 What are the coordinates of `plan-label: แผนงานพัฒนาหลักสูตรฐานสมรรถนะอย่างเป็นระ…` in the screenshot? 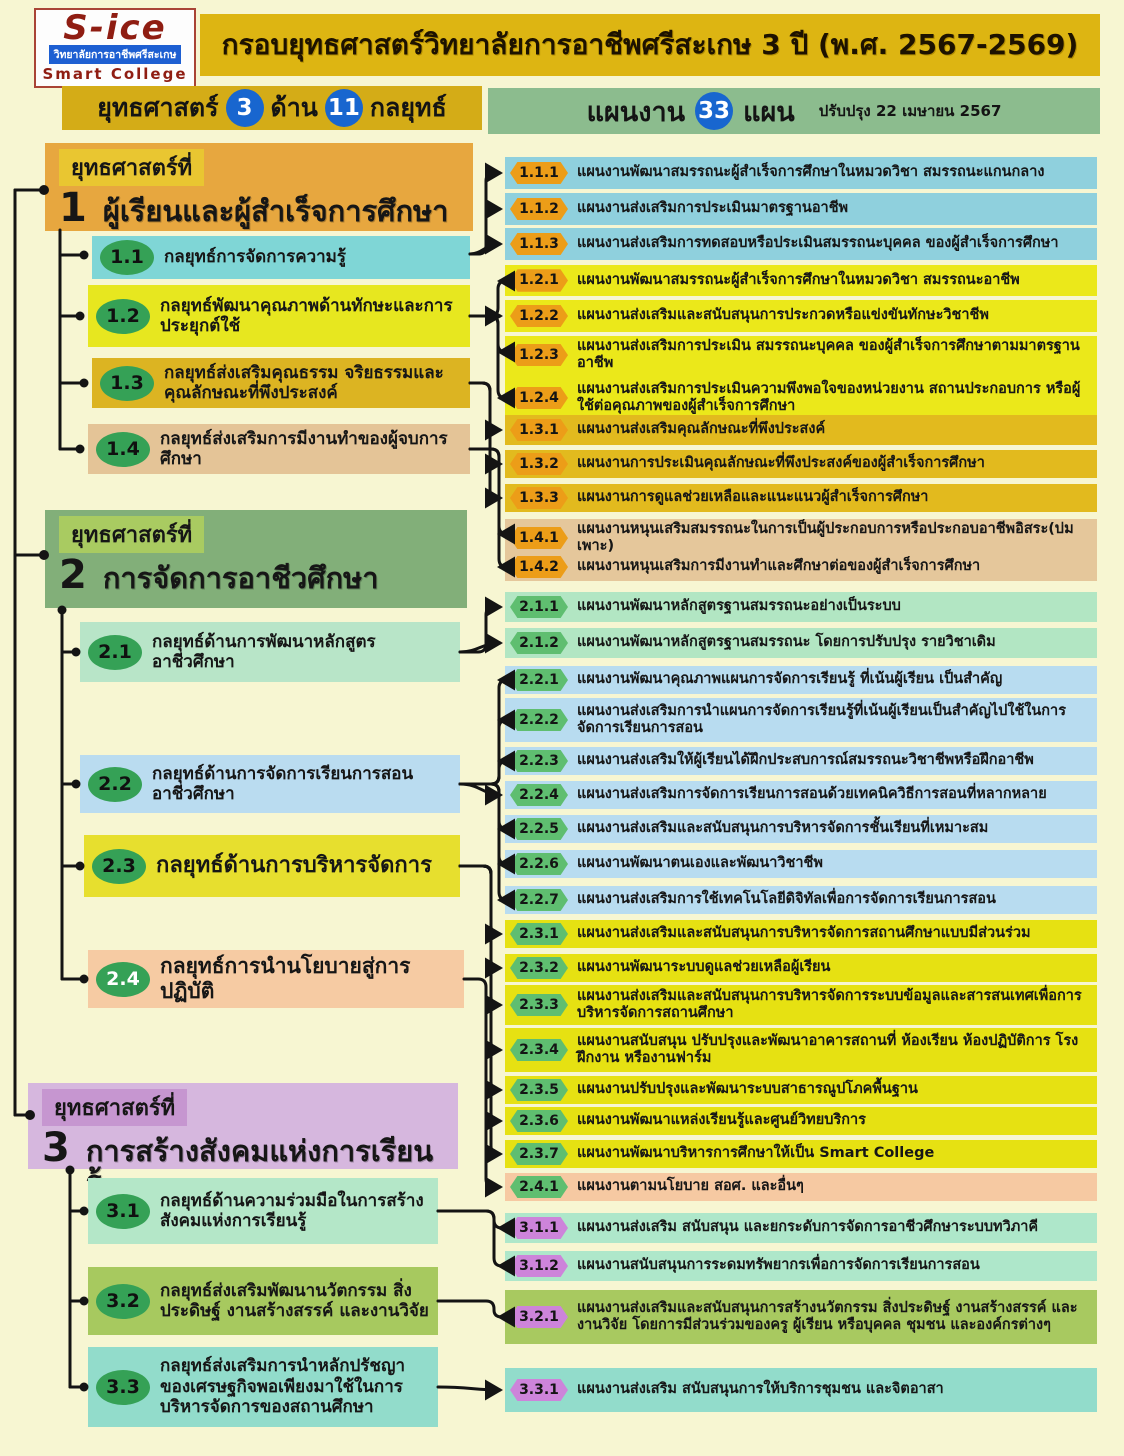 It's located at (739, 606).